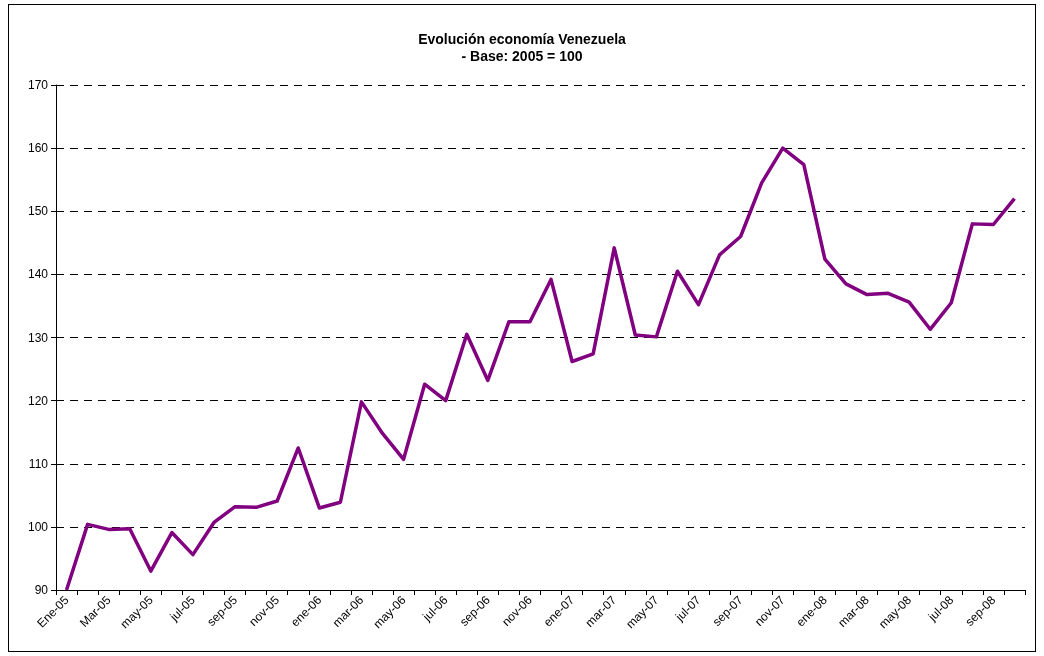 This screenshot has height=656, width=1044. Describe the element at coordinates (38, 463) in the screenshot. I see `y-tick-label: 110` at that location.